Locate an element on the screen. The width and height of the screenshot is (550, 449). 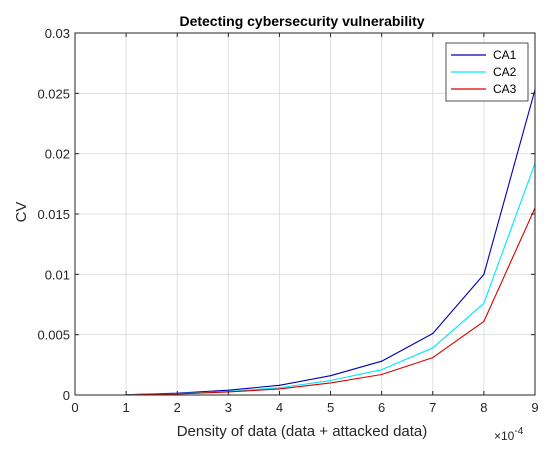
x-tick-label: 2 is located at coordinates (177, 407).